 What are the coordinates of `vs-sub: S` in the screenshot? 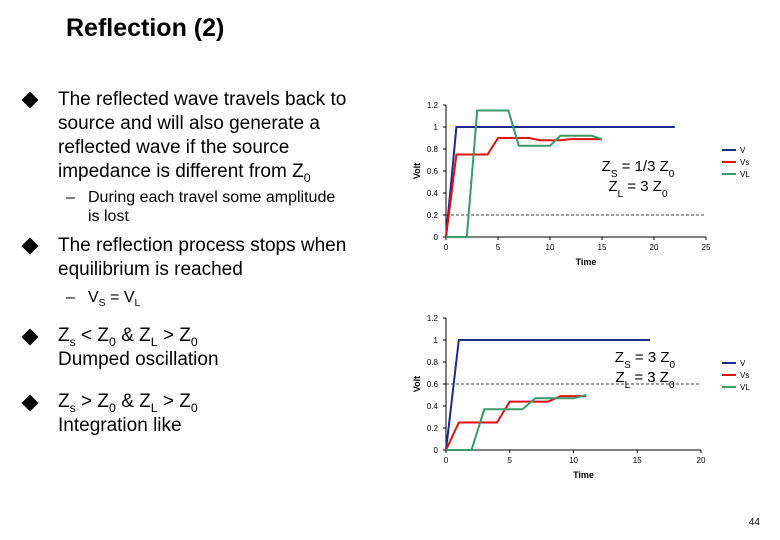 It's located at (102, 304).